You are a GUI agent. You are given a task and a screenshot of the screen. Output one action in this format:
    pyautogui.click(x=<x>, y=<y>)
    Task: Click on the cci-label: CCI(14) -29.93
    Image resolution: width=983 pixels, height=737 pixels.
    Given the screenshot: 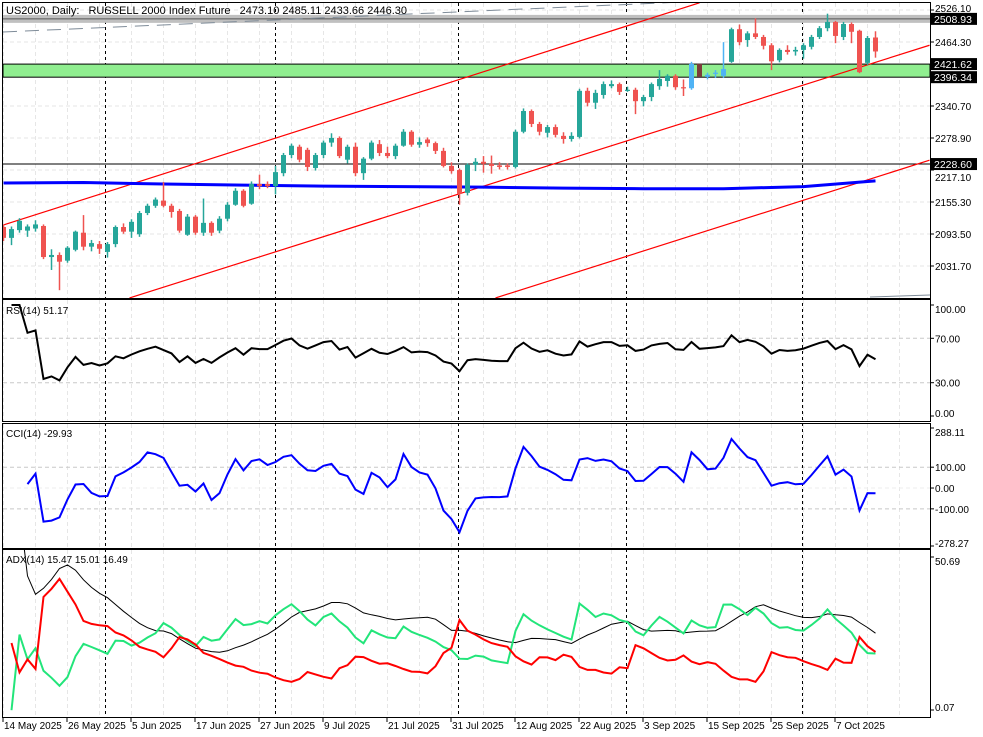 What is the action you would take?
    pyautogui.click(x=39, y=434)
    